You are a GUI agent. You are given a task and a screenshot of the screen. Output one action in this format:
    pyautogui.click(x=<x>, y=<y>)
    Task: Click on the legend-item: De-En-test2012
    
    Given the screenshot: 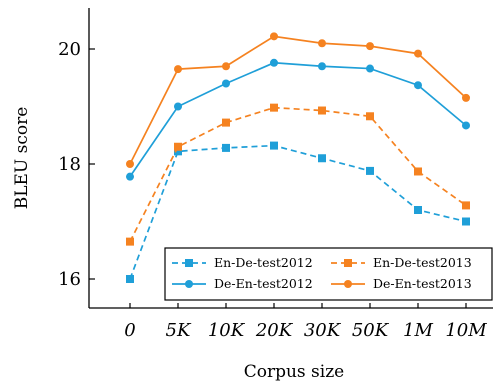 What is the action you would take?
    pyautogui.click(x=242, y=283)
    